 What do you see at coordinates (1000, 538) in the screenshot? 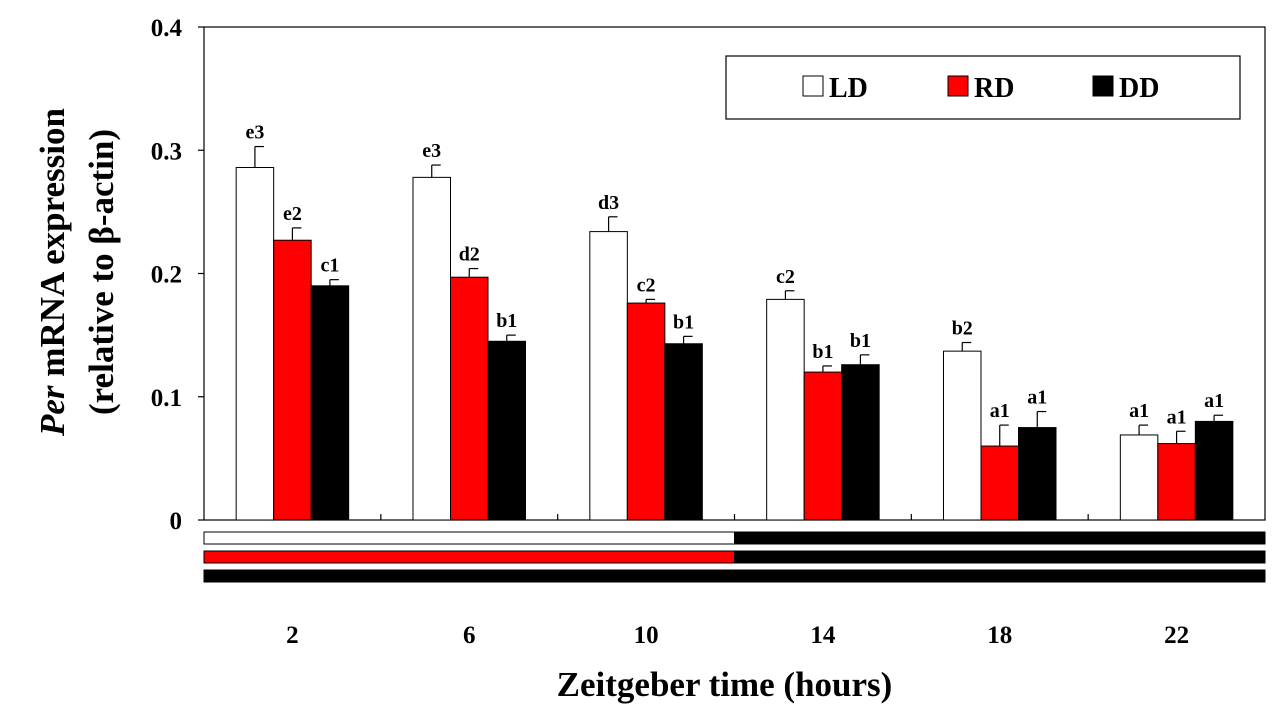
I see `schedule-ld-dark` at bounding box center [1000, 538].